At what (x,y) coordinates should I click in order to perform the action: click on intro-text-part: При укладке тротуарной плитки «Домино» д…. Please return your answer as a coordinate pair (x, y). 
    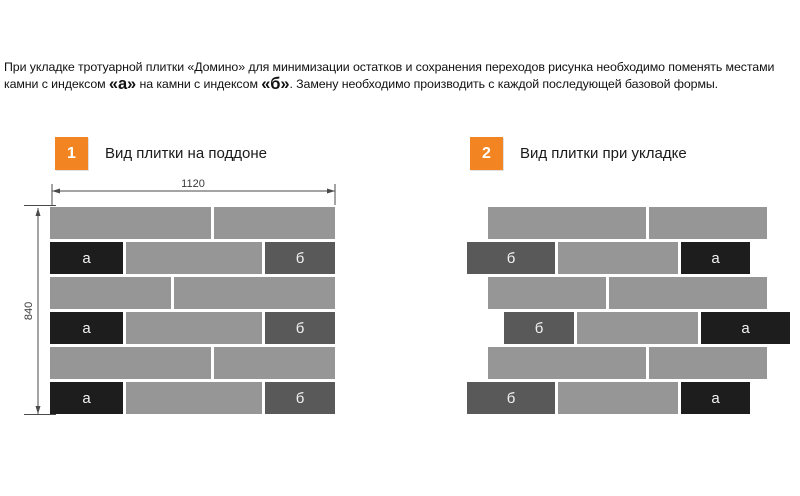
    Looking at the image, I should click on (389, 67).